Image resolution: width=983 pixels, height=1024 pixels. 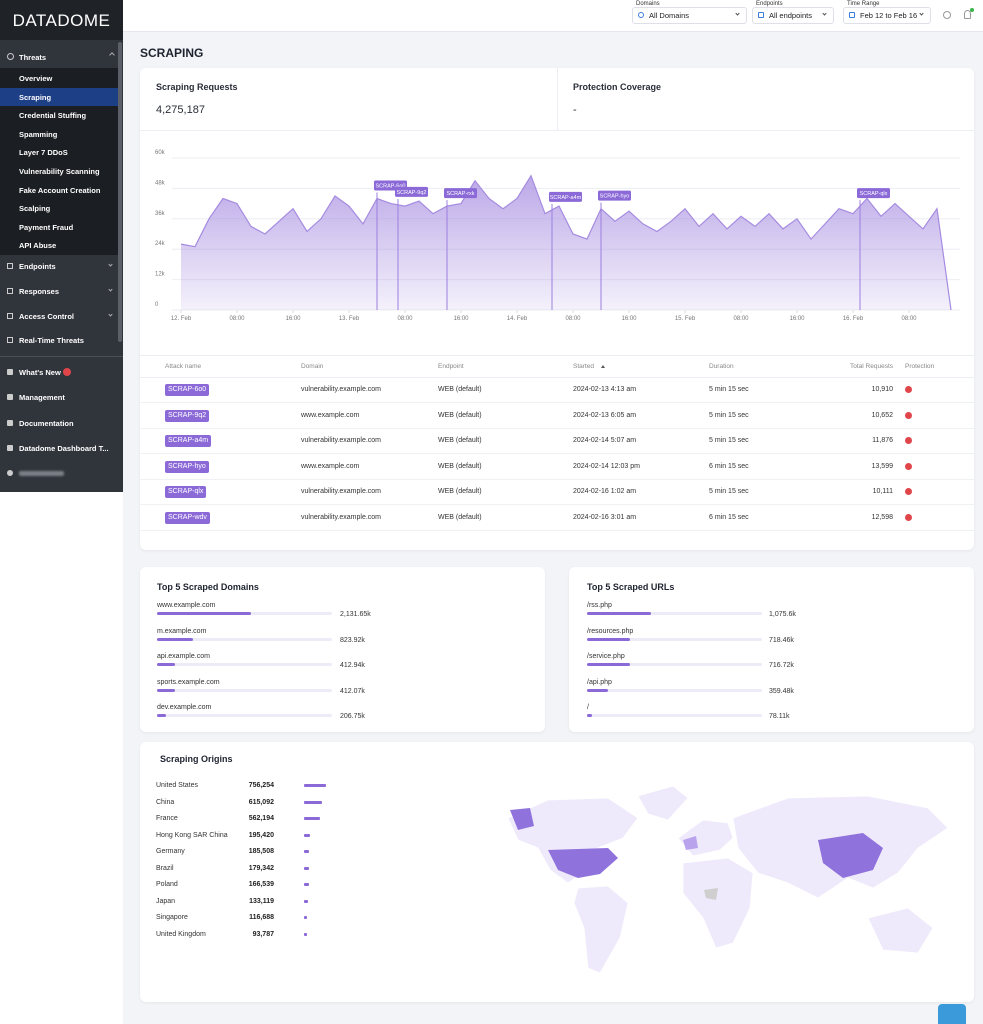 What do you see at coordinates (39, 291) in the screenshot?
I see `nav-item: Responses` at bounding box center [39, 291].